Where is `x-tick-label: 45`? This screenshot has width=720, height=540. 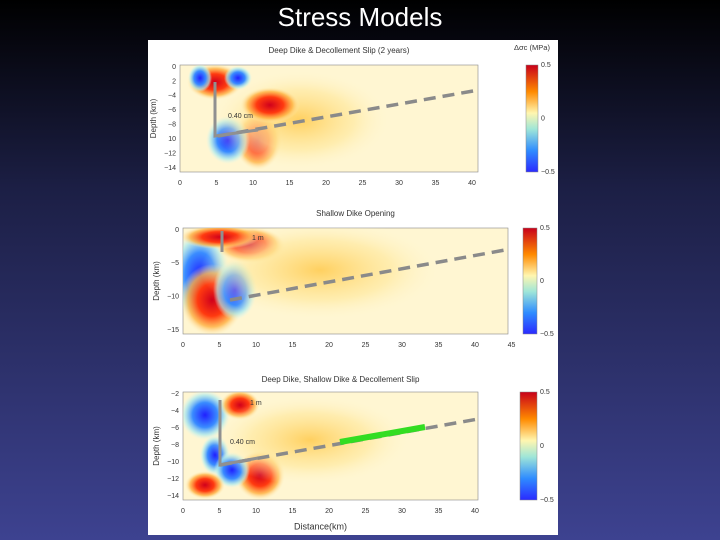 x-tick-label: 45 is located at coordinates (512, 345).